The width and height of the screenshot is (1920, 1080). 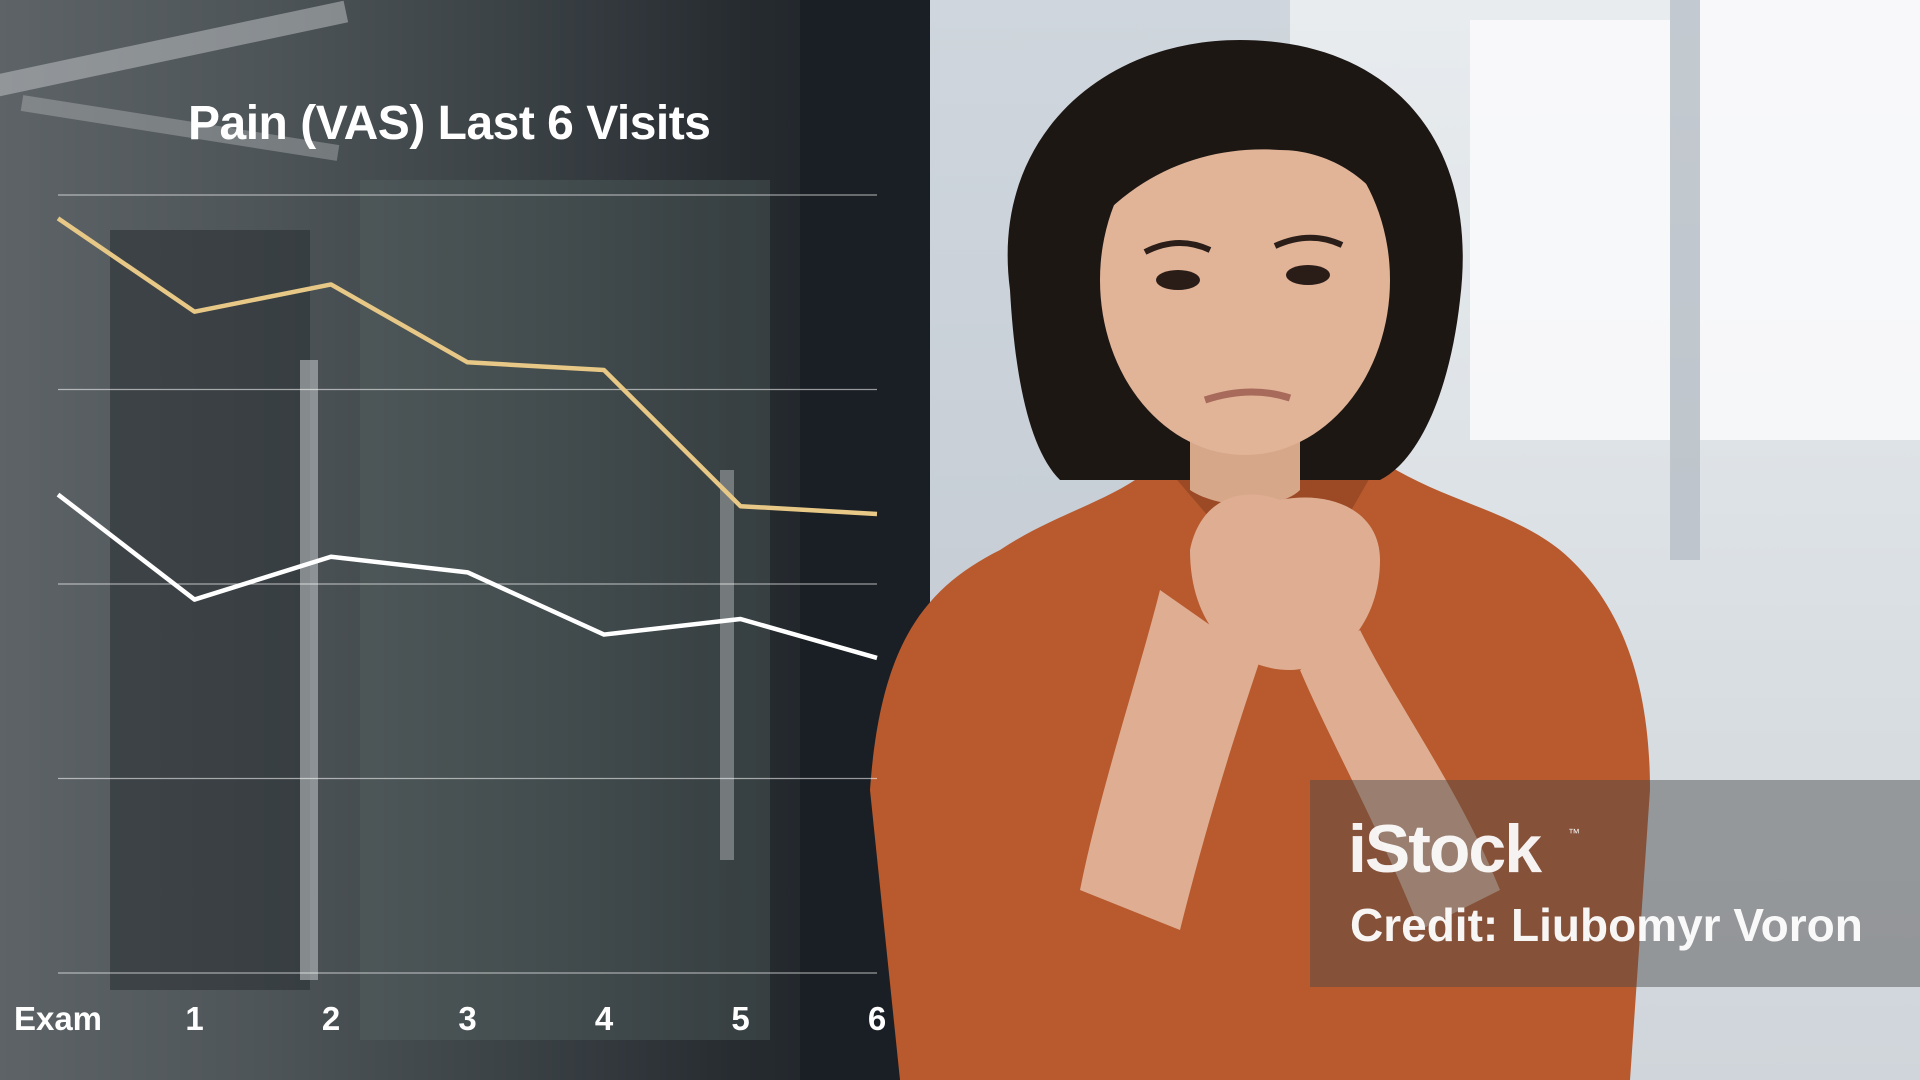 I want to click on x-tick-label: Exam, so click(x=58, y=1018).